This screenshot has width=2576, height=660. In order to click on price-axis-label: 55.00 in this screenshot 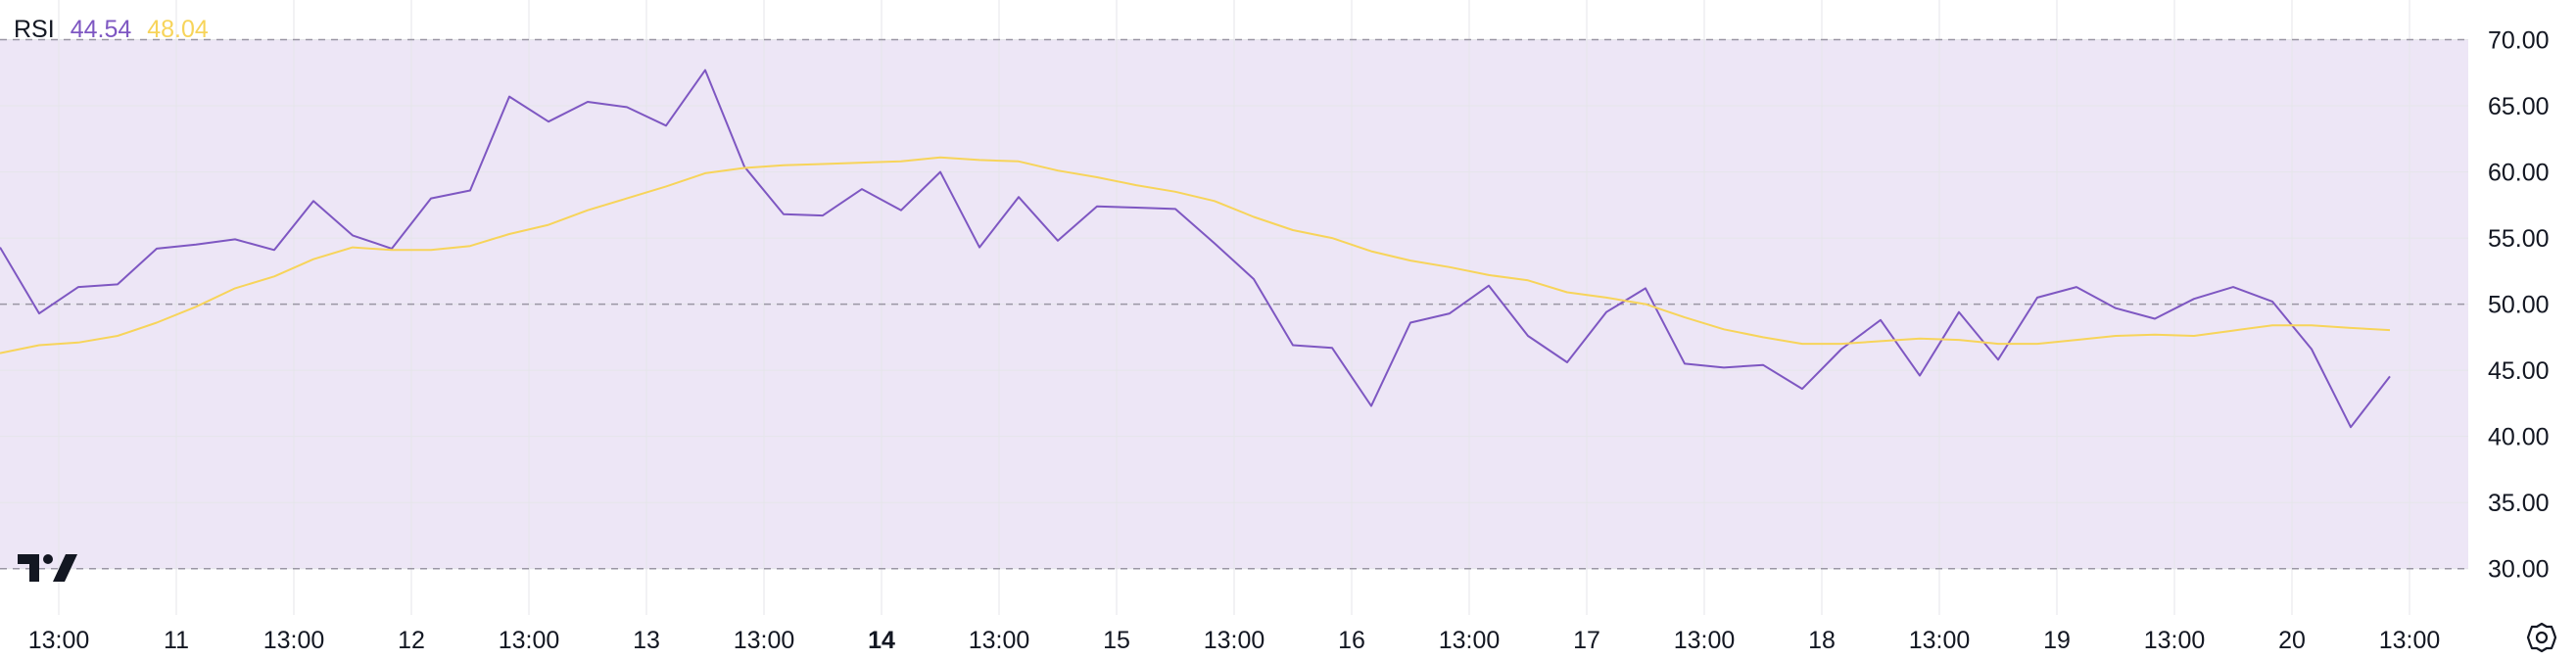, I will do `click(2519, 239)`.